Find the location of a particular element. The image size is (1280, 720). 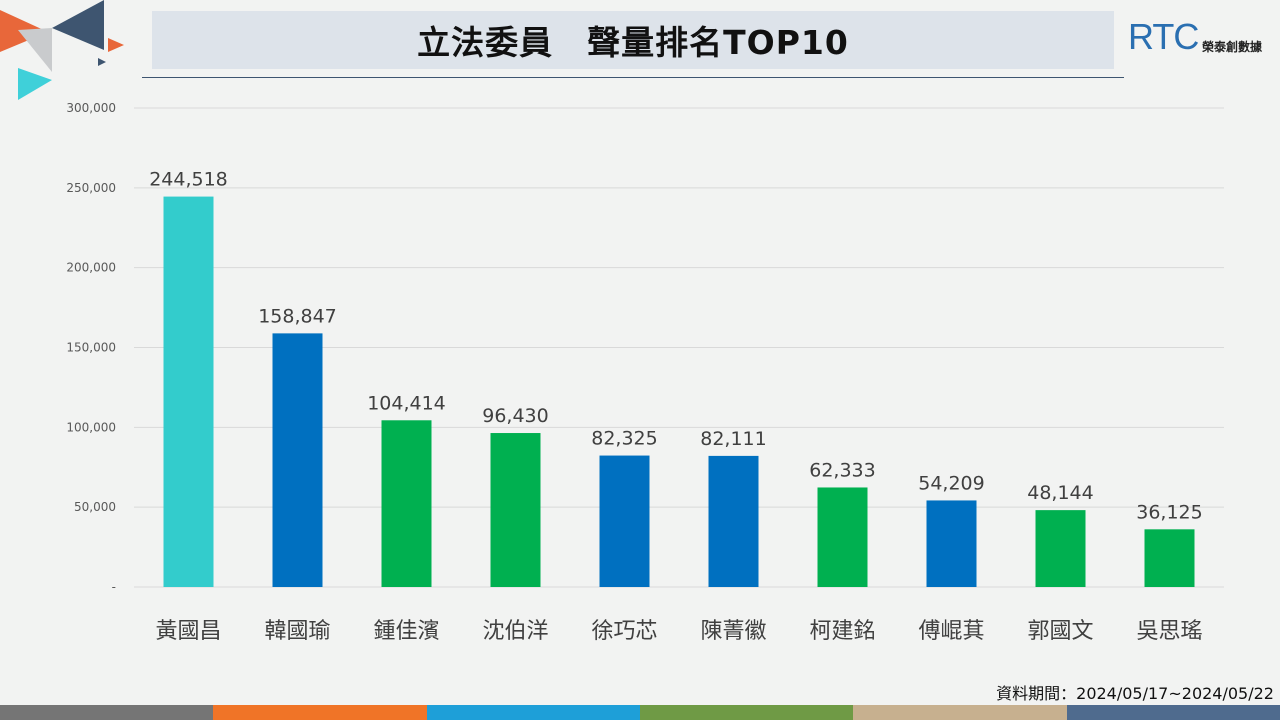

data-label: 82,111 is located at coordinates (733, 439).